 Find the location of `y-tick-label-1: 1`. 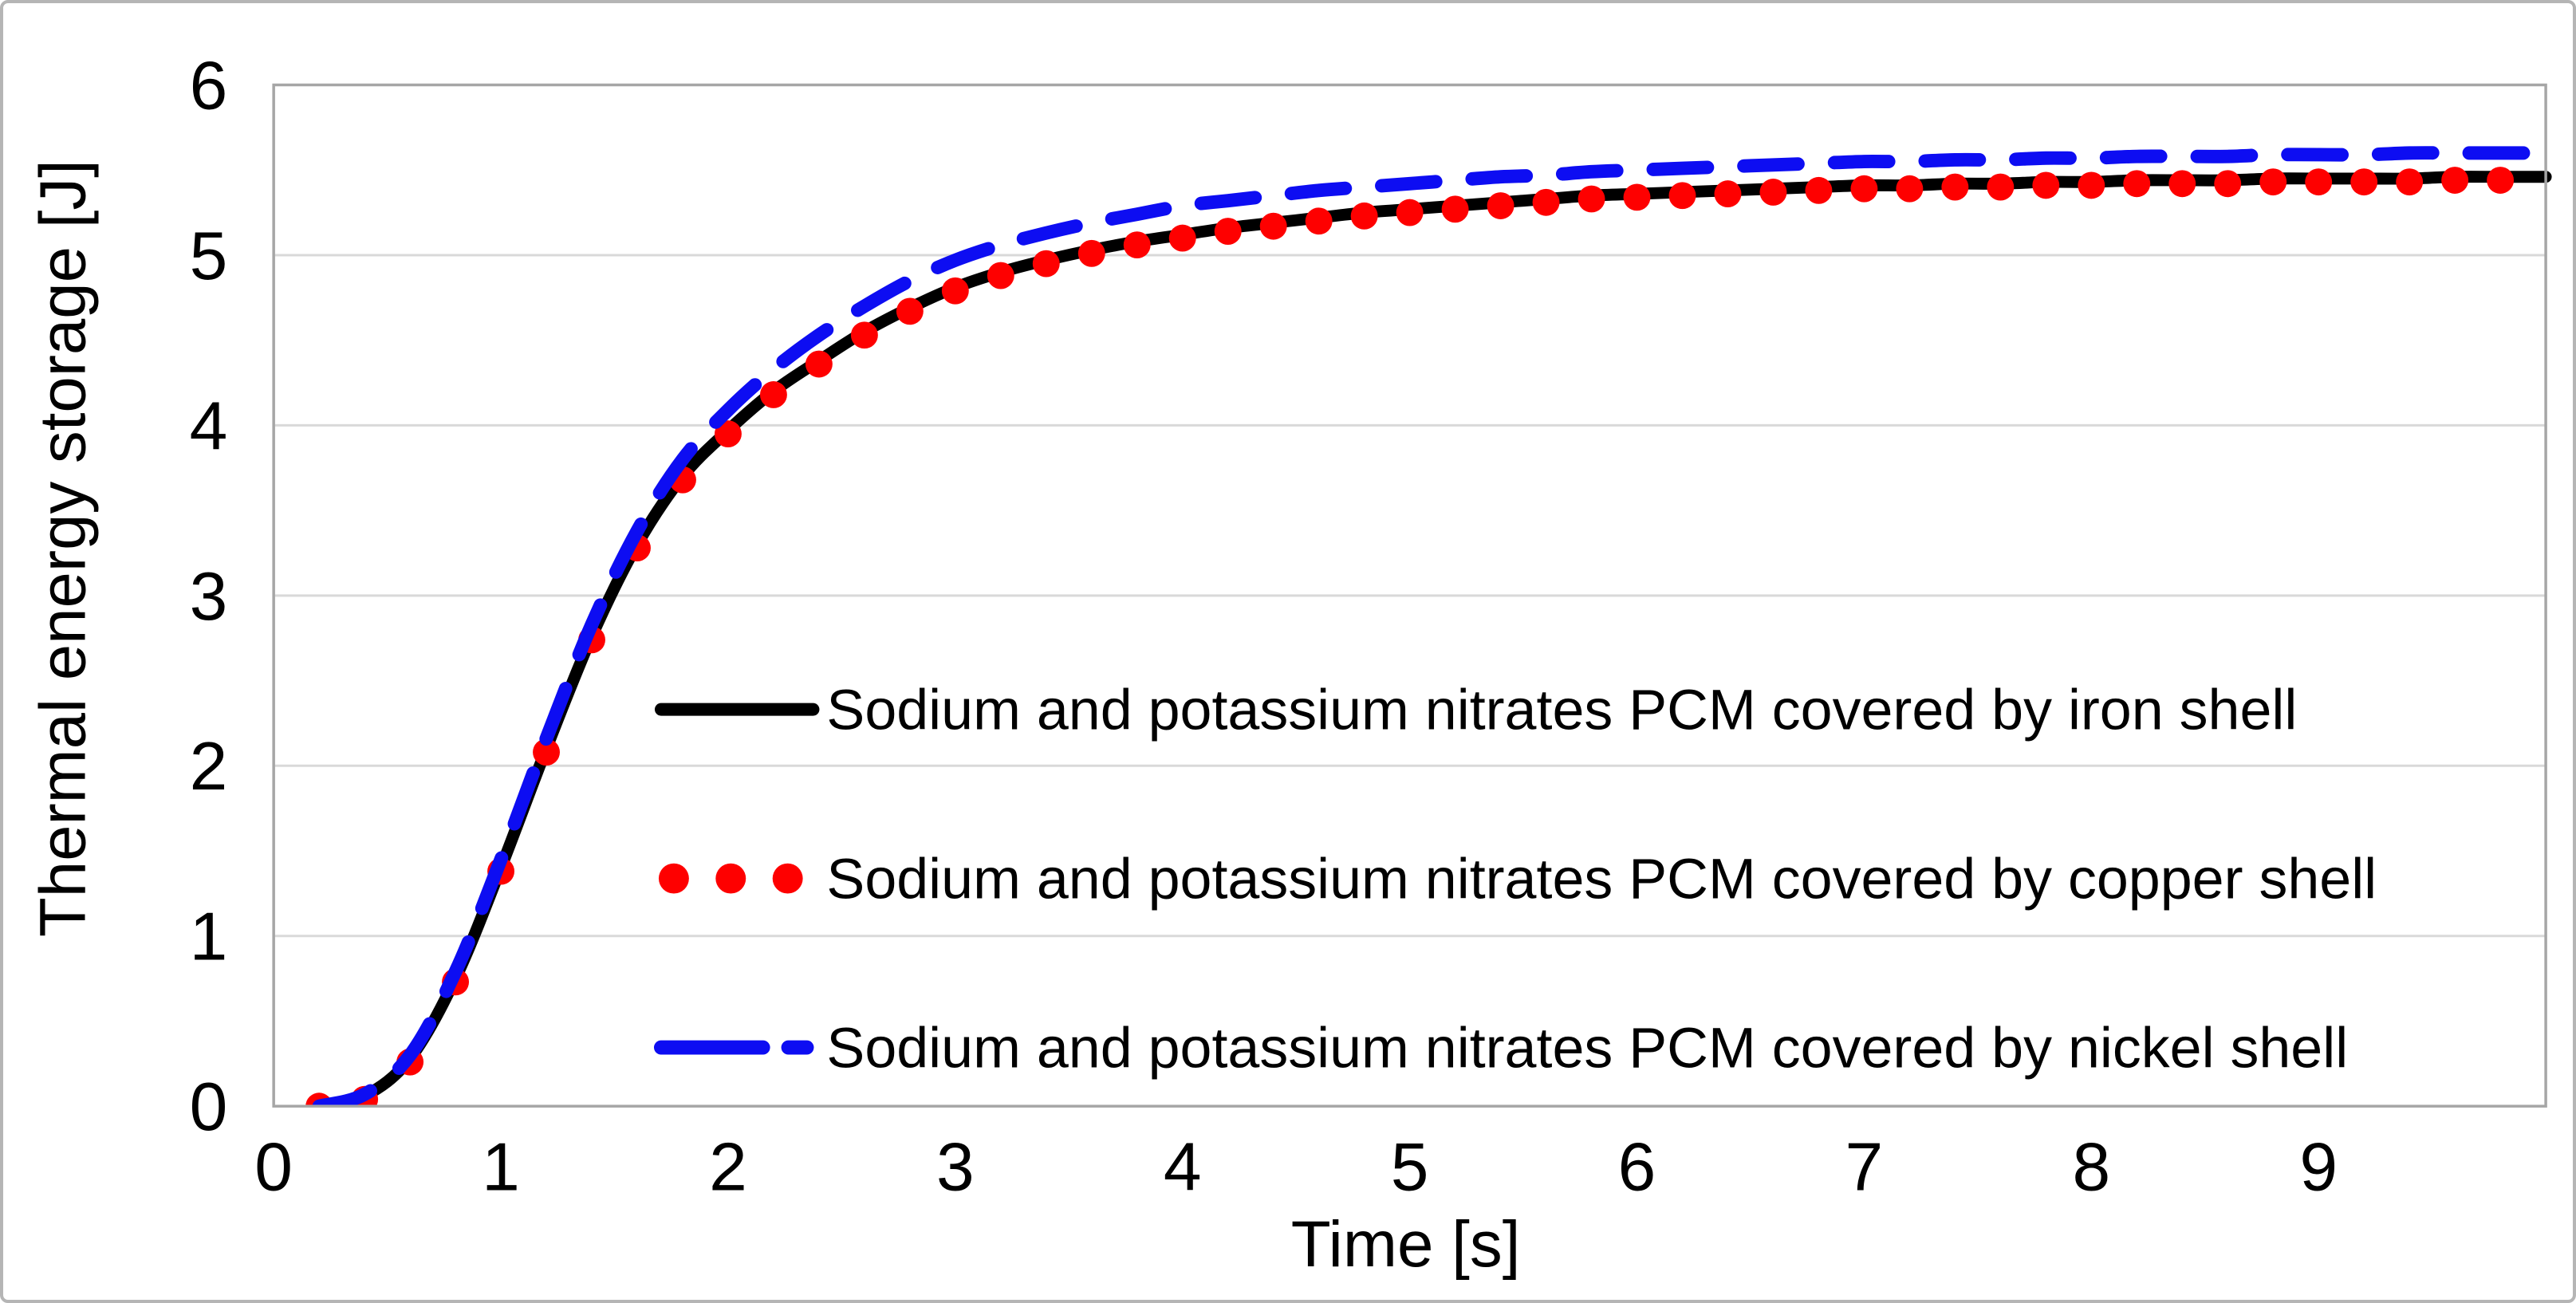

y-tick-label-1: 1 is located at coordinates (209, 937).